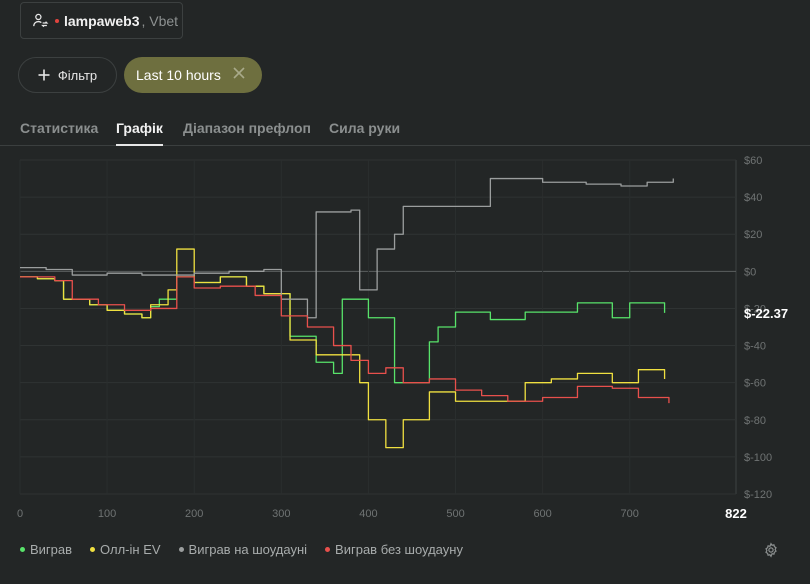 This screenshot has height=584, width=810. Describe the element at coordinates (248, 549) in the screenshot. I see `legend-label: Виграв на шоудауні` at that location.